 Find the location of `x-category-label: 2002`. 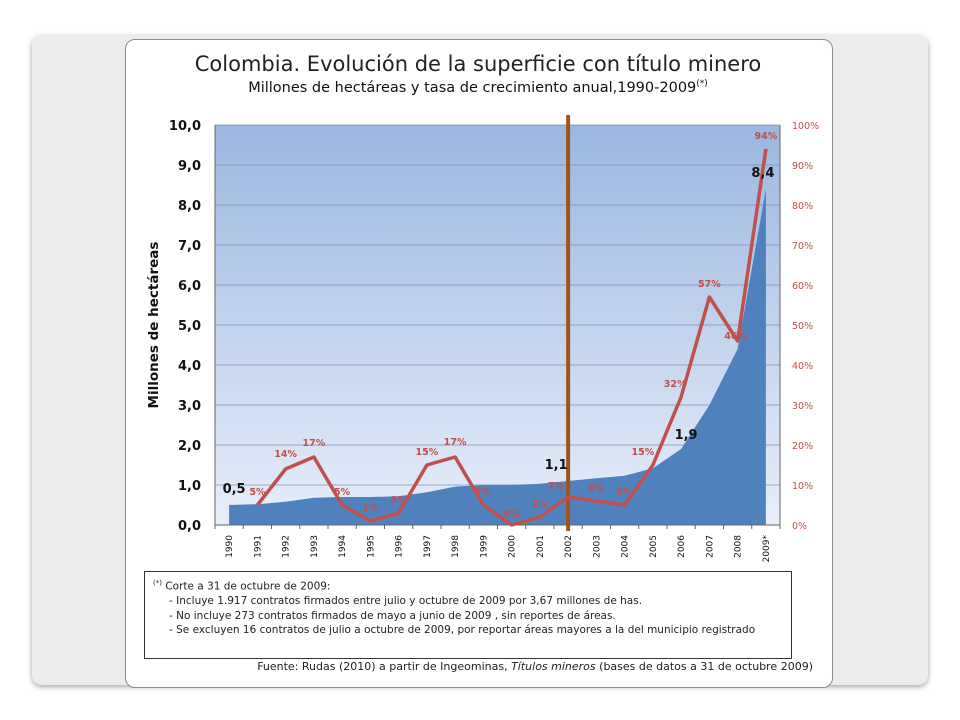

x-category-label: 2002 is located at coordinates (569, 546).